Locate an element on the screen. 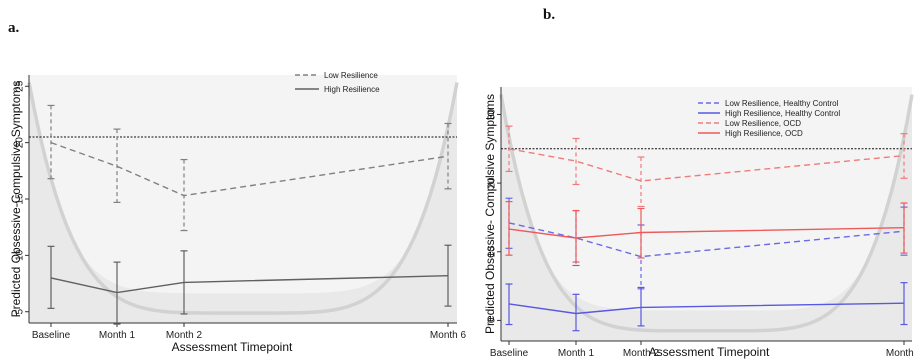  panel-a-label: a. is located at coordinates (14, 28).